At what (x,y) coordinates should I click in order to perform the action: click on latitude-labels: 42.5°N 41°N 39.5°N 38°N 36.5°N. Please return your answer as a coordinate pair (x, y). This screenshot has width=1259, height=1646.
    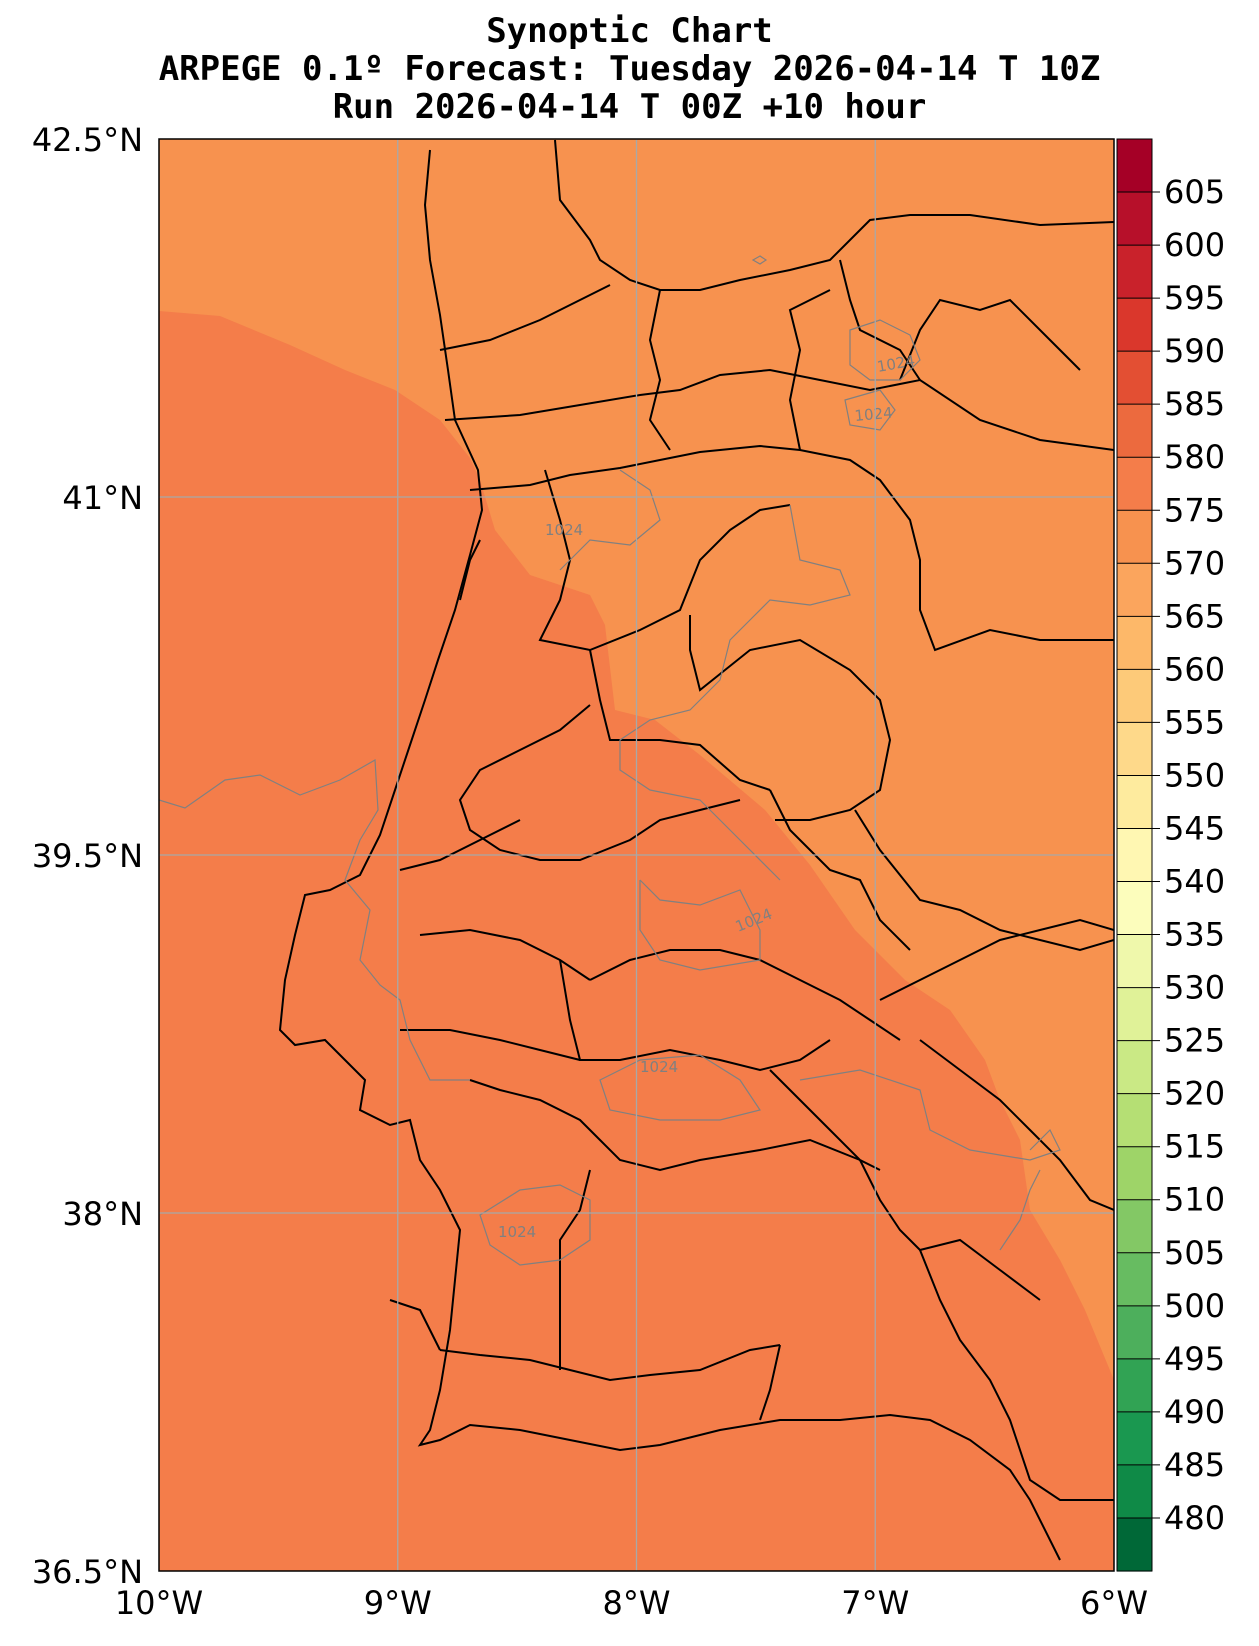
    Looking at the image, I should click on (87, 856).